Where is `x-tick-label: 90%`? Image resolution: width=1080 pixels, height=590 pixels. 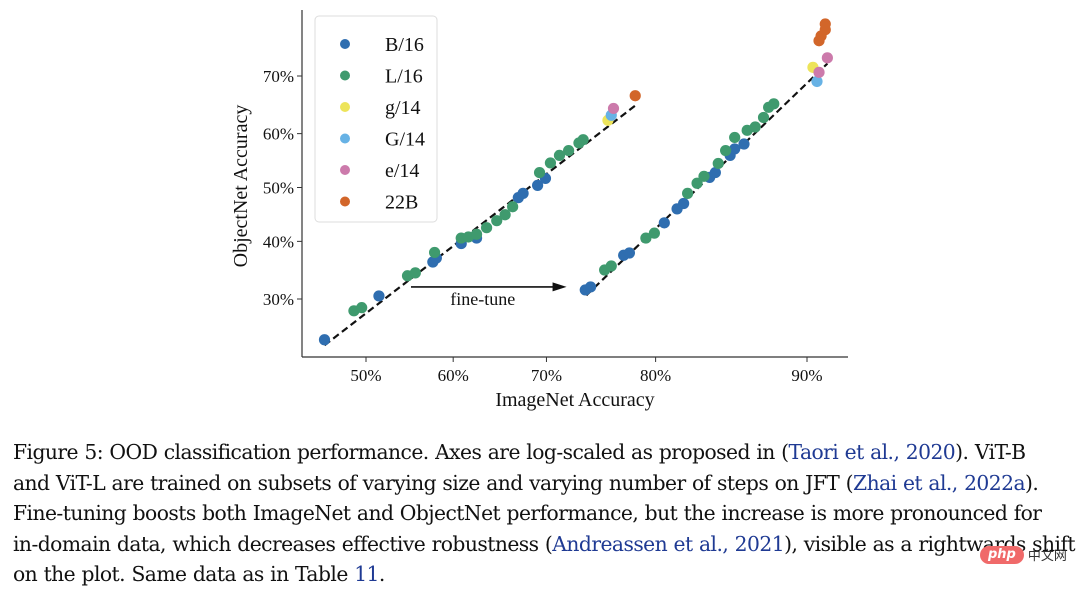
x-tick-label: 90% is located at coordinates (806, 375).